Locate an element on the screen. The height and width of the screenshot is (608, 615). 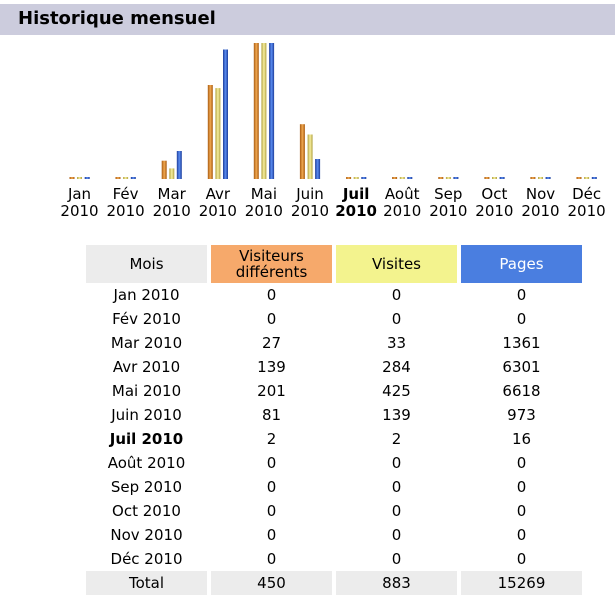
x-tick-label: Août 2010 is located at coordinates (402, 203).